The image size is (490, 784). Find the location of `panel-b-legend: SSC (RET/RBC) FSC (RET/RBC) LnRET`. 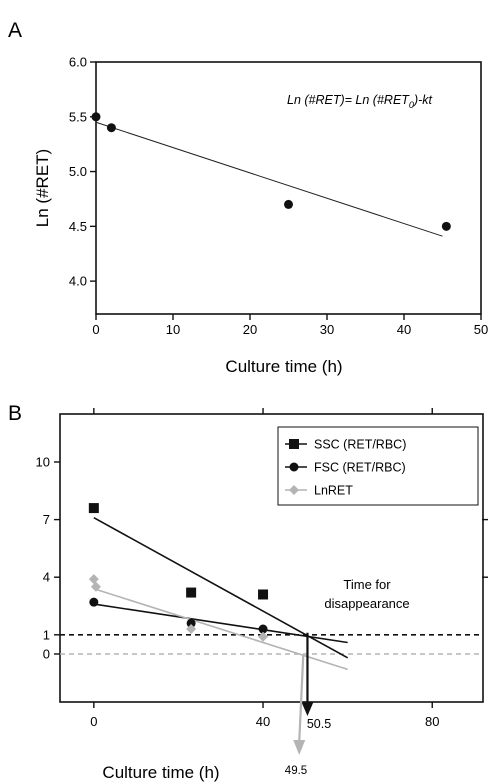

panel-b-legend: SSC (RET/RBC) FSC (RET/RBC) LnRET is located at coordinates (378, 466).